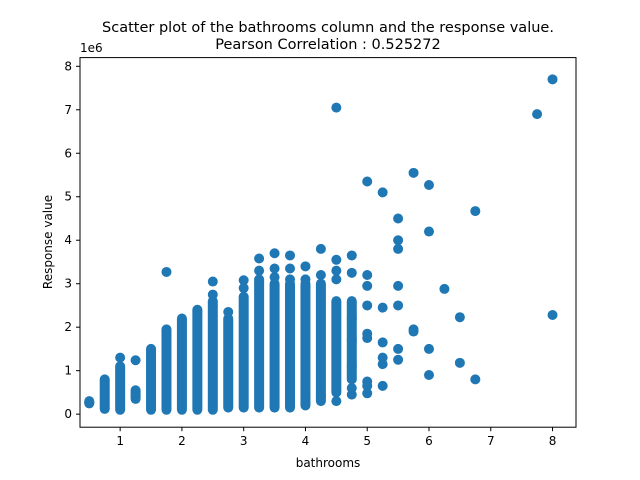 The height and width of the screenshot is (480, 640). What do you see at coordinates (553, 441) in the screenshot?
I see `x-tick-label: 8` at bounding box center [553, 441].